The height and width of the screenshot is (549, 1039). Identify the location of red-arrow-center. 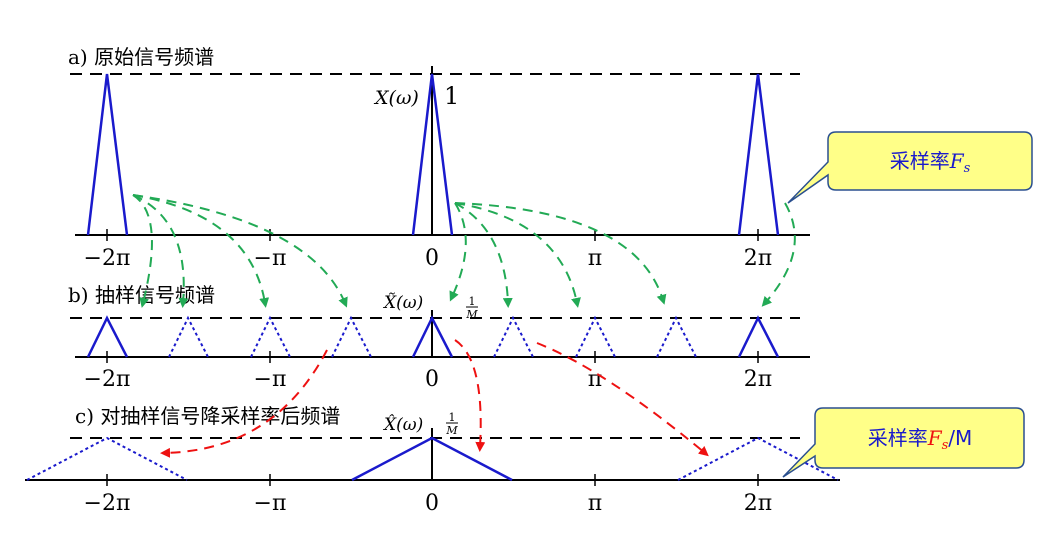
(470, 395).